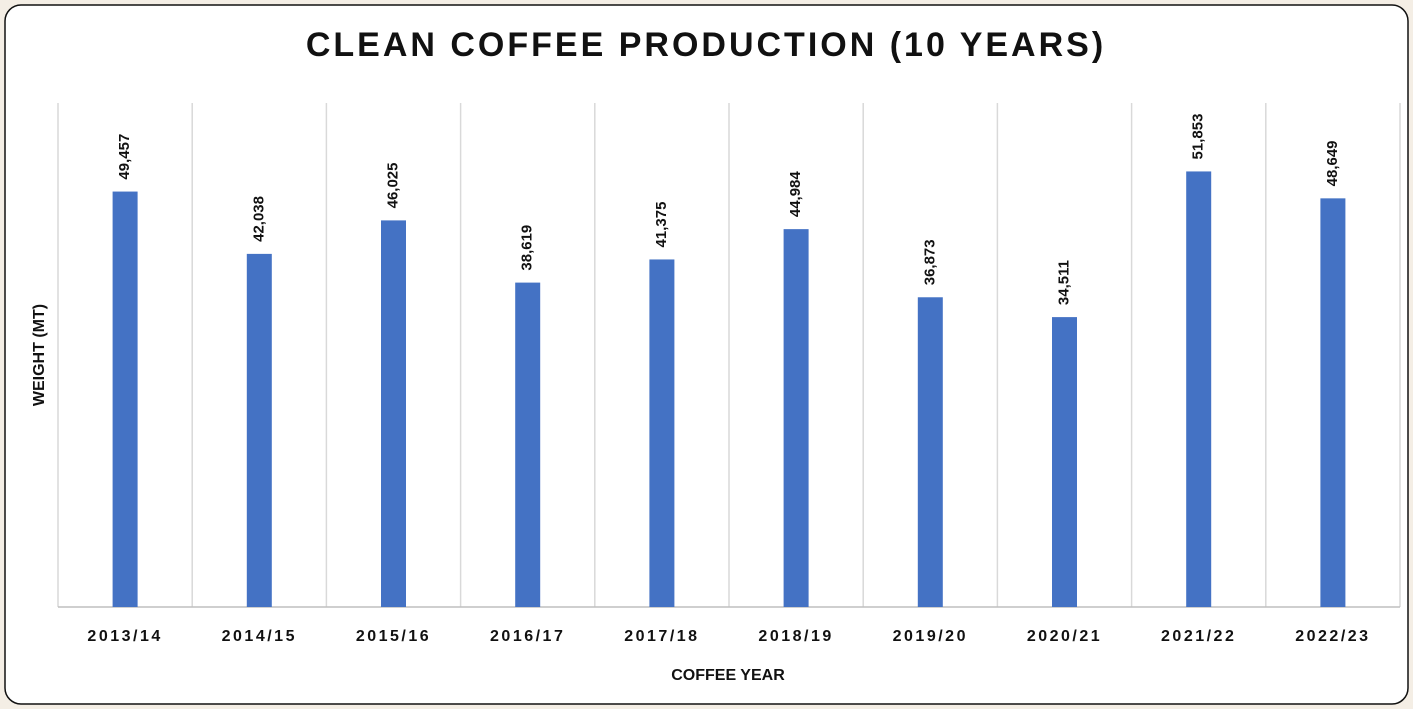 The image size is (1413, 709). I want to click on y-axis-title: WEIGHT (MT), so click(39, 355).